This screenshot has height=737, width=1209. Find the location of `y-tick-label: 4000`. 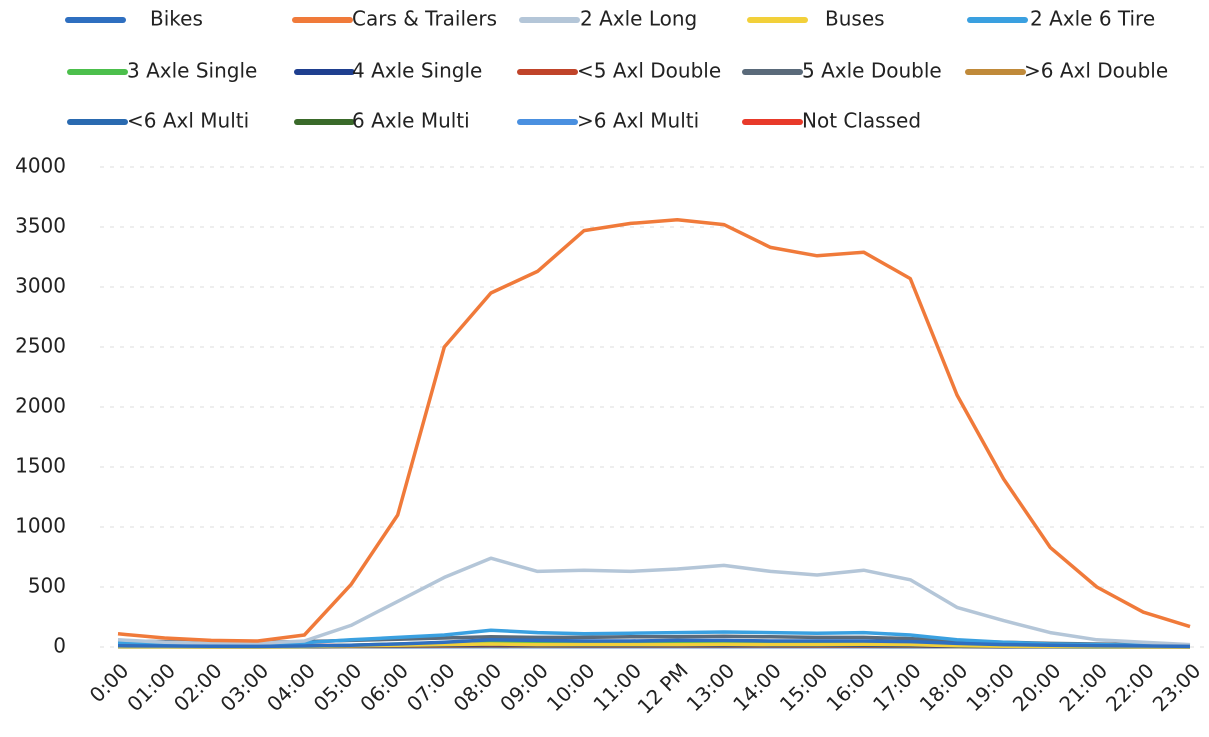

y-tick-label: 4000 is located at coordinates (40, 166).